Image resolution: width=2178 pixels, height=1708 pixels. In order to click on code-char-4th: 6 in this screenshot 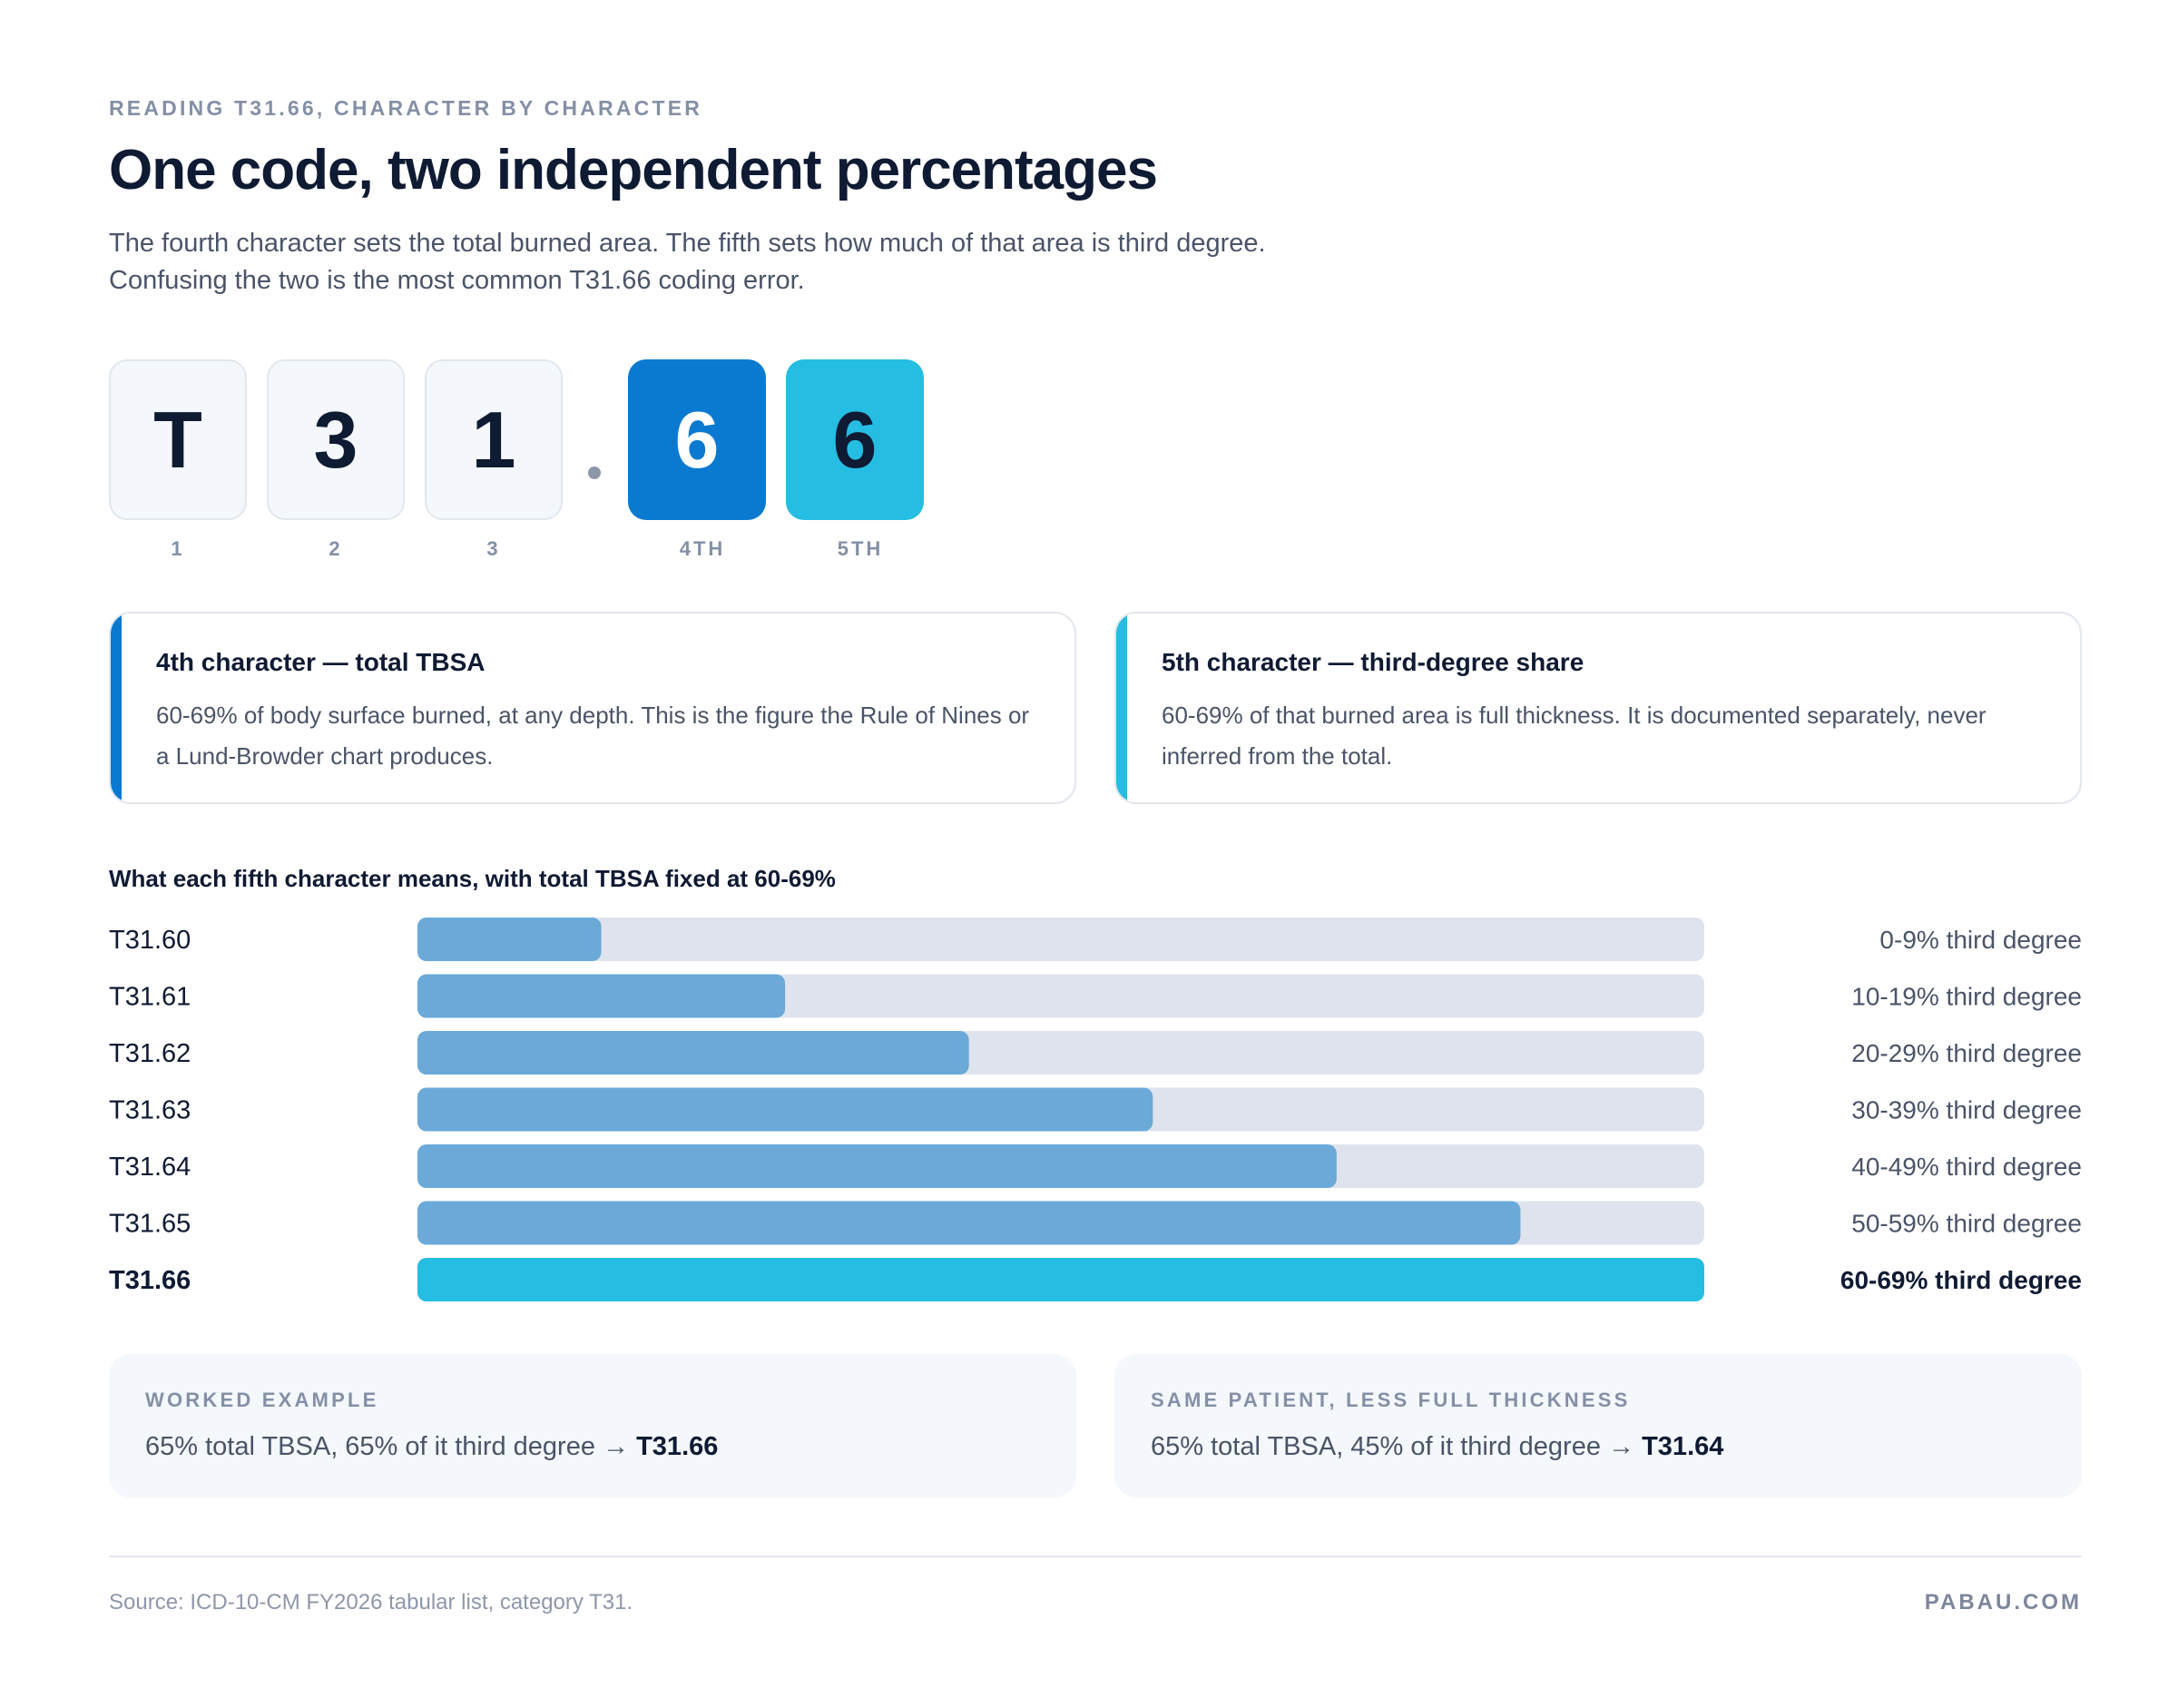, I will do `click(697, 439)`.